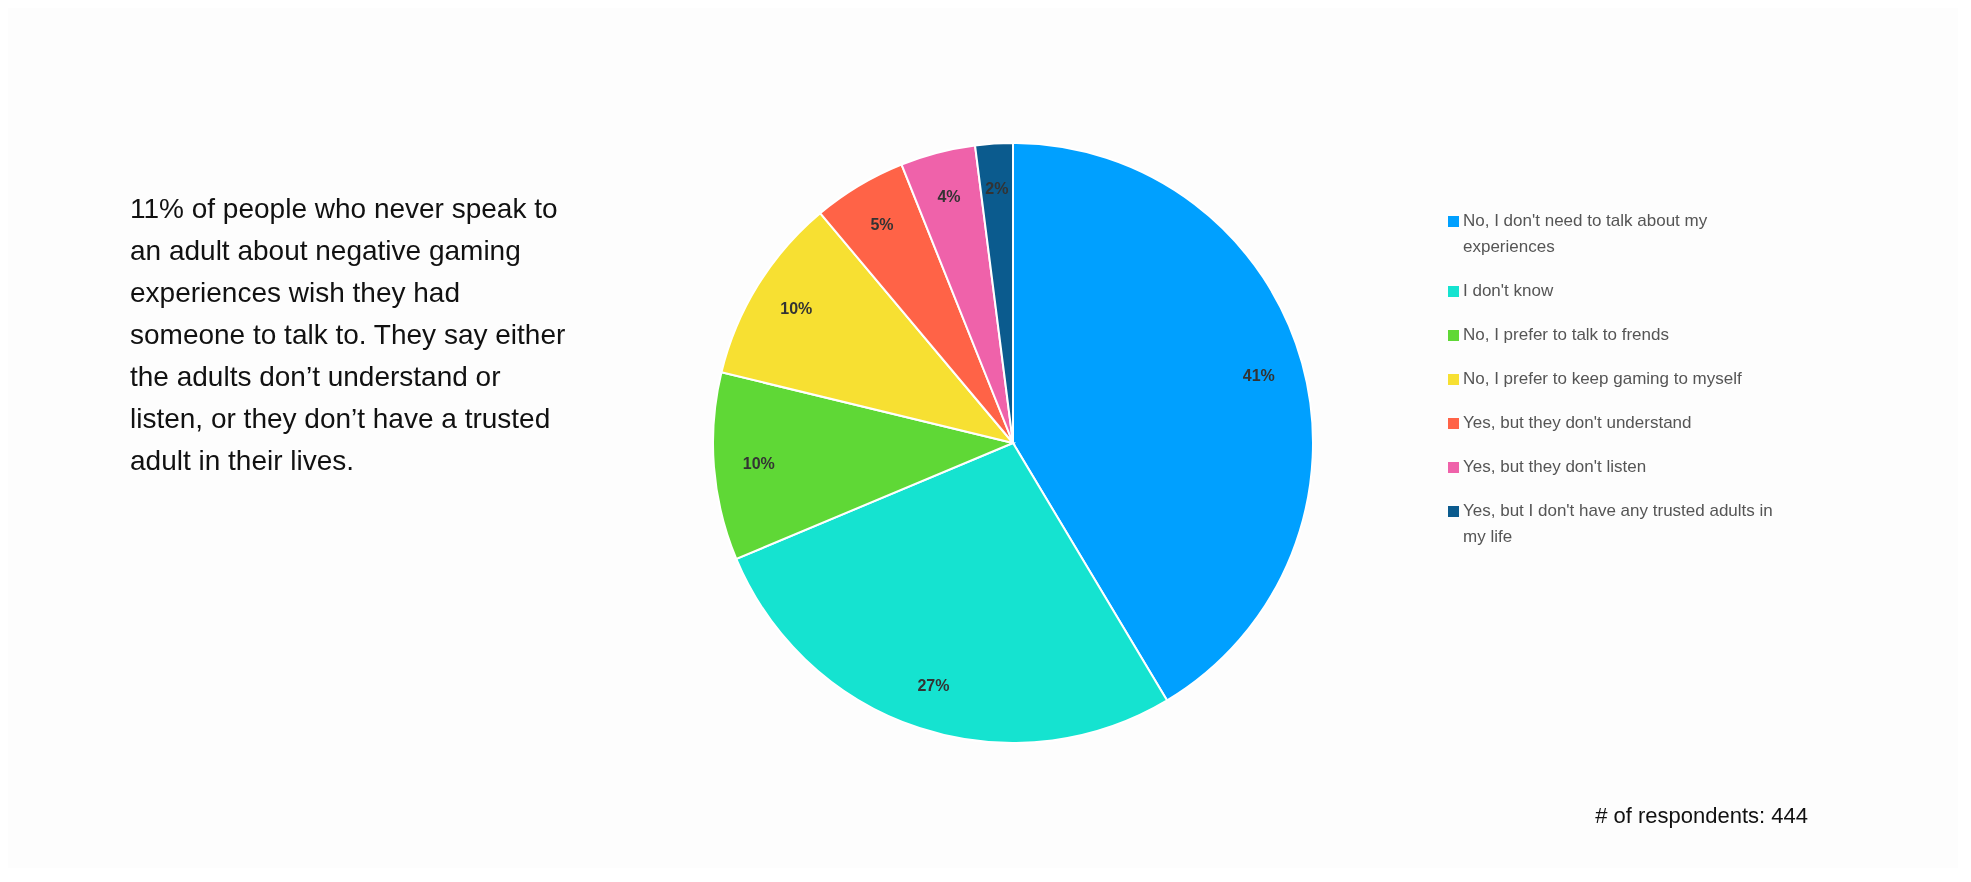 This screenshot has height=882, width=1971. Describe the element at coordinates (1618, 524) in the screenshot. I see `legend-label: Yes, but I don't have any trusted adults in my life` at that location.